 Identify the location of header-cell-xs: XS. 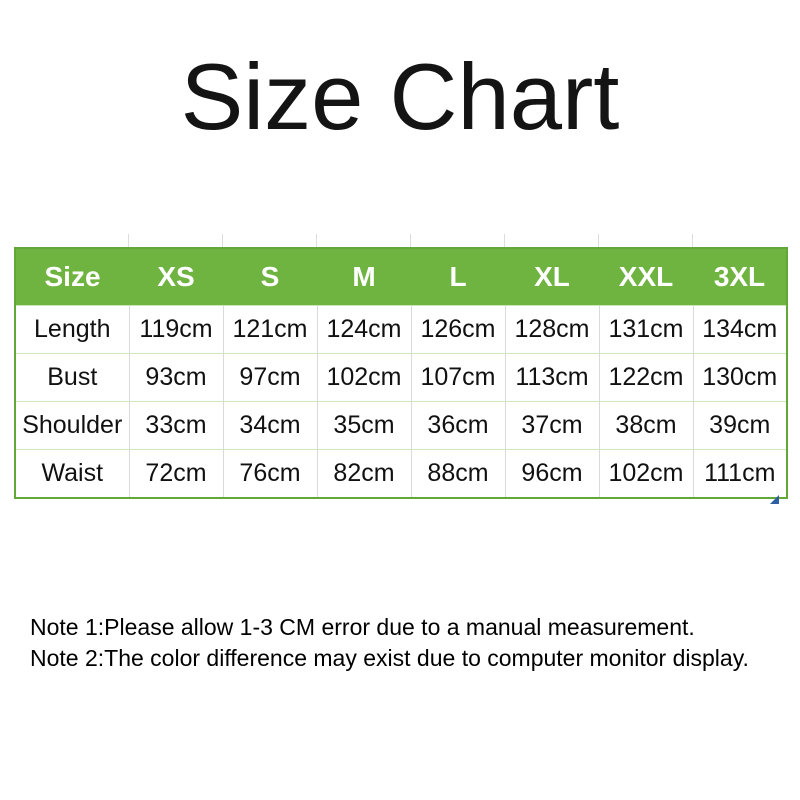
(176, 277).